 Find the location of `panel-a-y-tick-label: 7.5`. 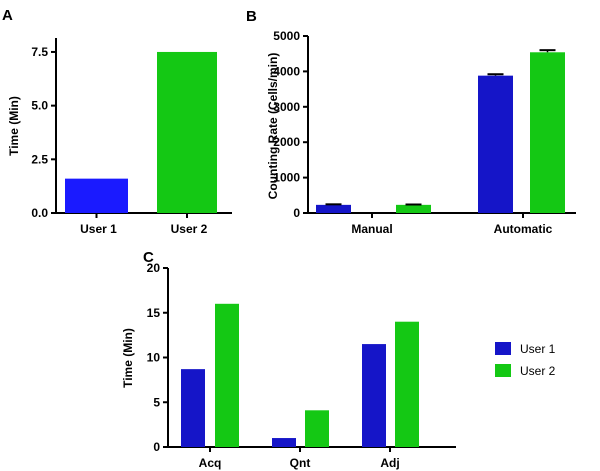

panel-a-y-tick-label: 7.5 is located at coordinates (39, 52).